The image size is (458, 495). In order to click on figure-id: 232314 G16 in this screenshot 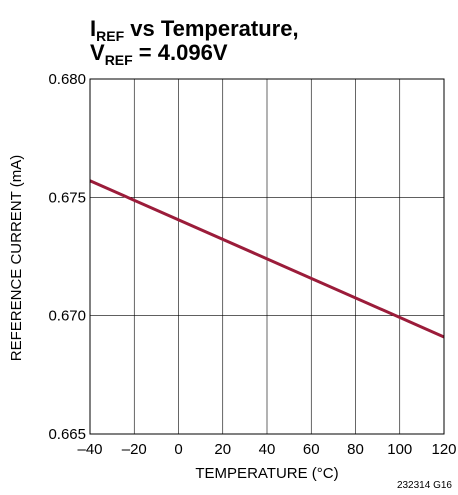, I will do `click(424, 485)`.